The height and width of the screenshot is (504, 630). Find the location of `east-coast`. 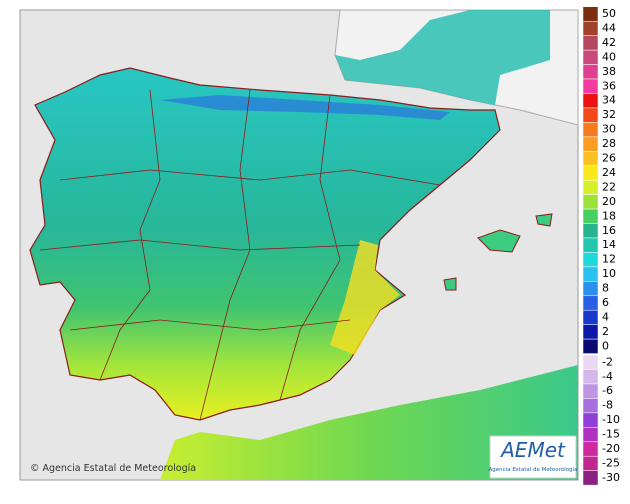

east-coast is located at coordinates (365, 297).